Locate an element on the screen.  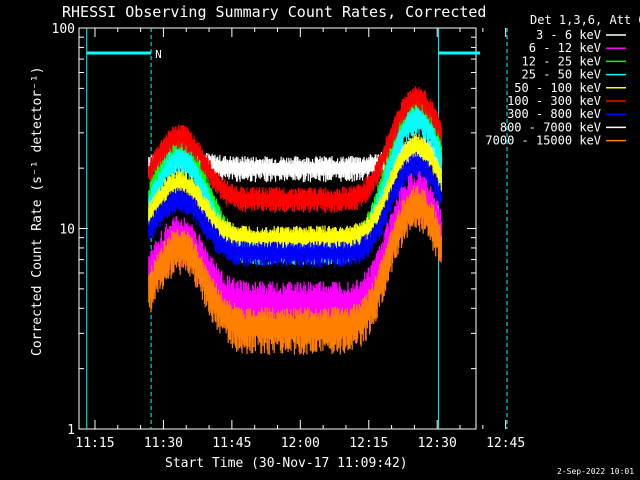
y-tick-label: 10 is located at coordinates (67, 230).